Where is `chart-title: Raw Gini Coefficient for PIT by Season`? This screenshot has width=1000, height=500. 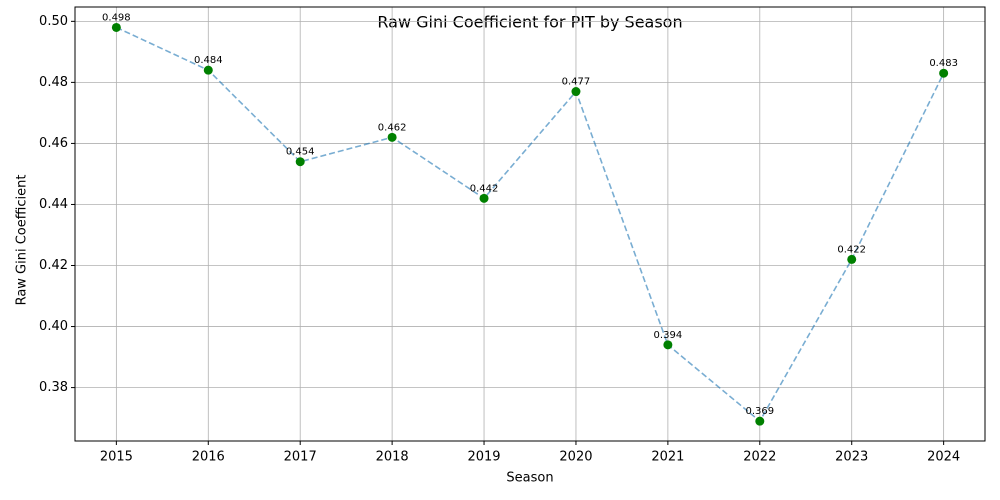 chart-title: Raw Gini Coefficient for PIT by Season is located at coordinates (529, 22).